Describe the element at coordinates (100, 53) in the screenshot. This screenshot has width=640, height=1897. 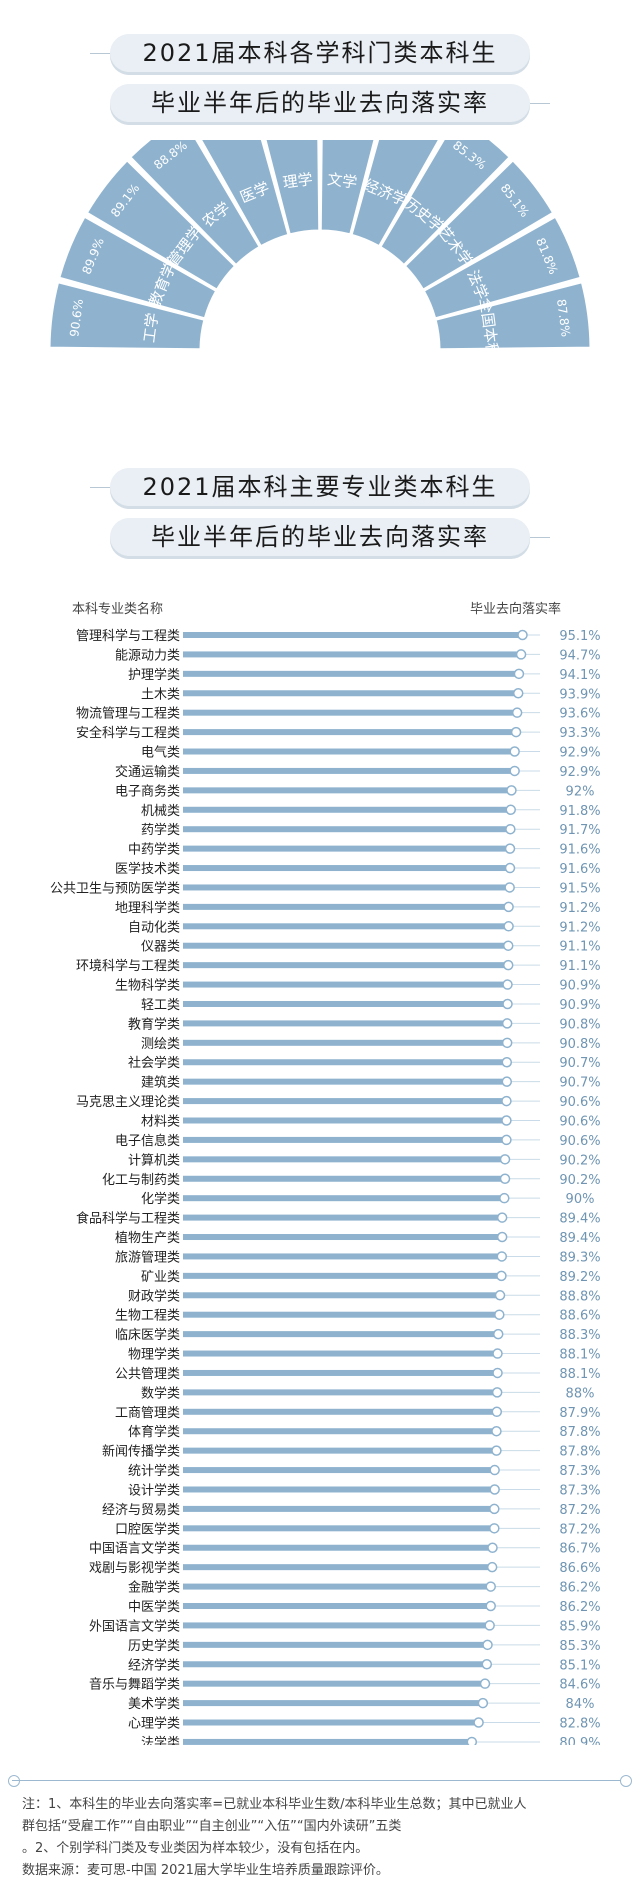
I see `title-line-left` at that location.